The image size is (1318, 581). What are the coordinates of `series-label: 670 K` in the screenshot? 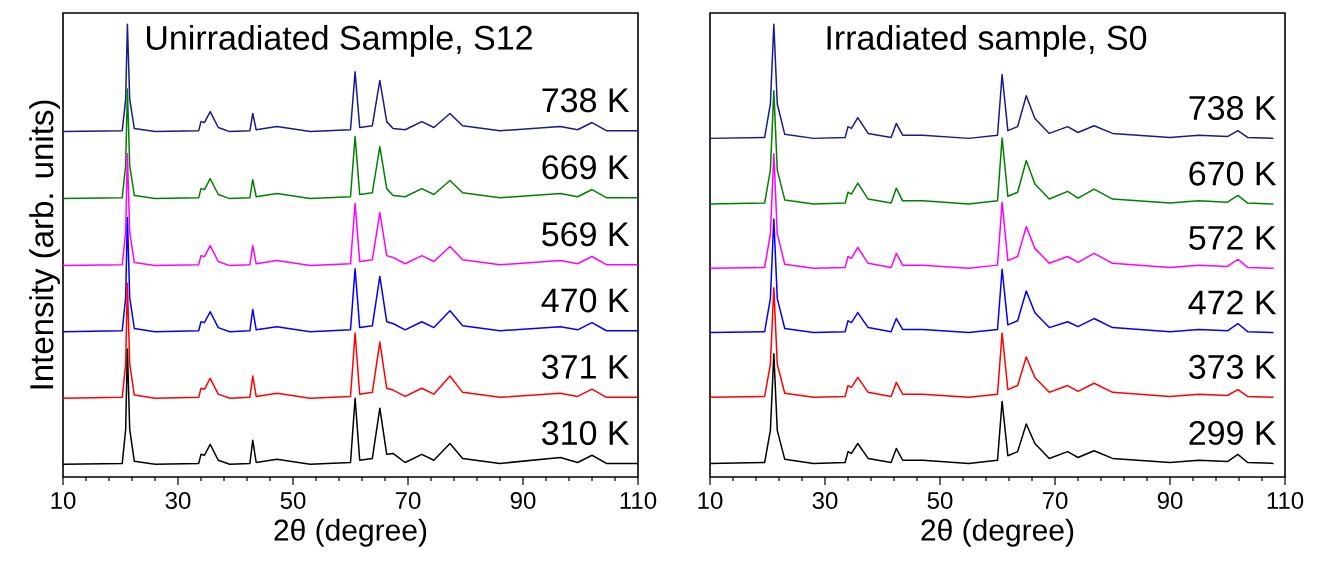 It's located at (1233, 173).